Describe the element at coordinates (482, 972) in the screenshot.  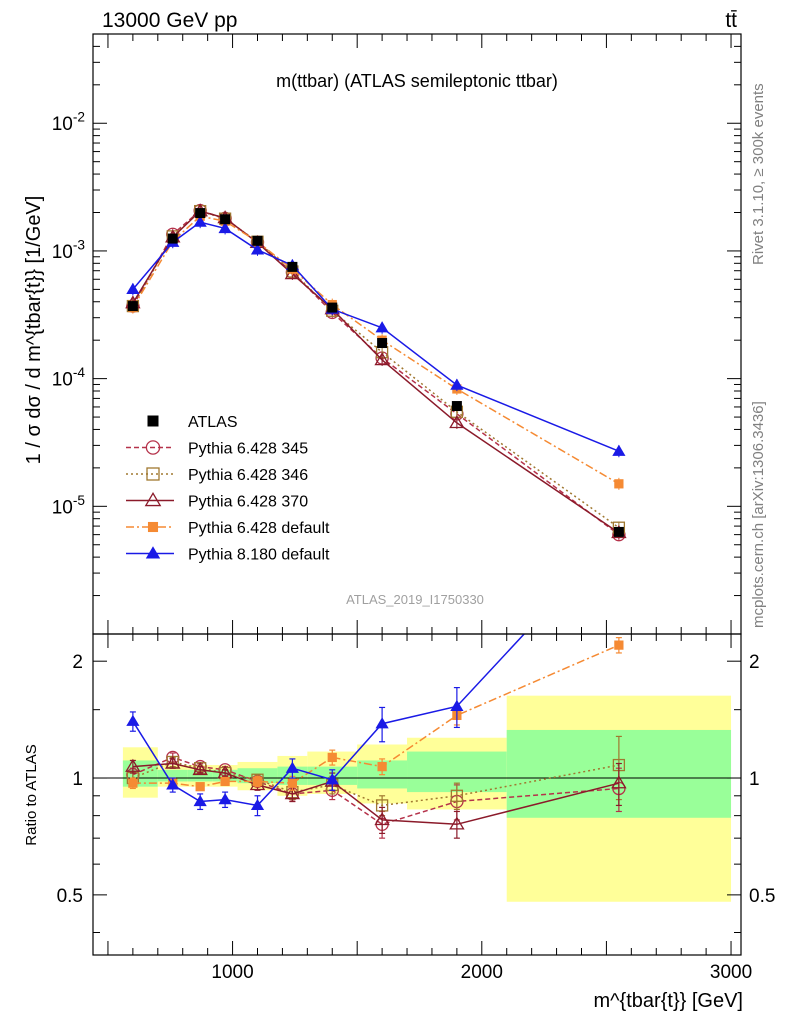
I see `x-tick-label: 2000` at that location.